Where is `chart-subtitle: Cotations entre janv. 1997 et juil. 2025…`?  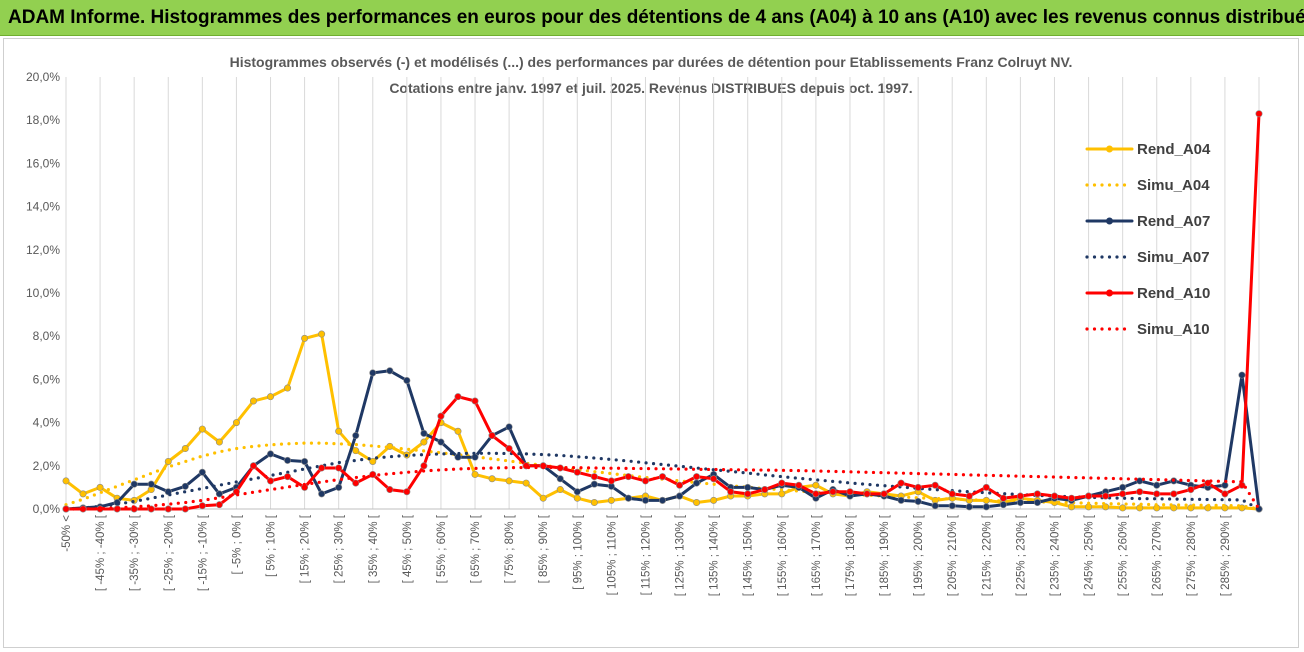
chart-subtitle: Cotations entre janv. 1997 et juil. 2025… is located at coordinates (650, 88).